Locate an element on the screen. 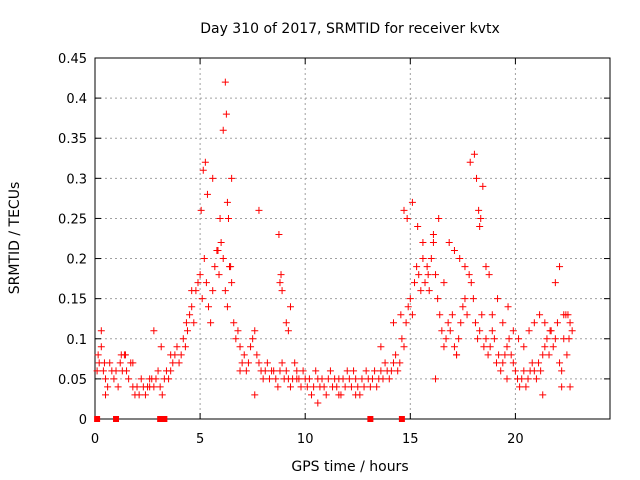 The height and width of the screenshot is (480, 640). y-tick-label: 0.05 is located at coordinates (72, 380).